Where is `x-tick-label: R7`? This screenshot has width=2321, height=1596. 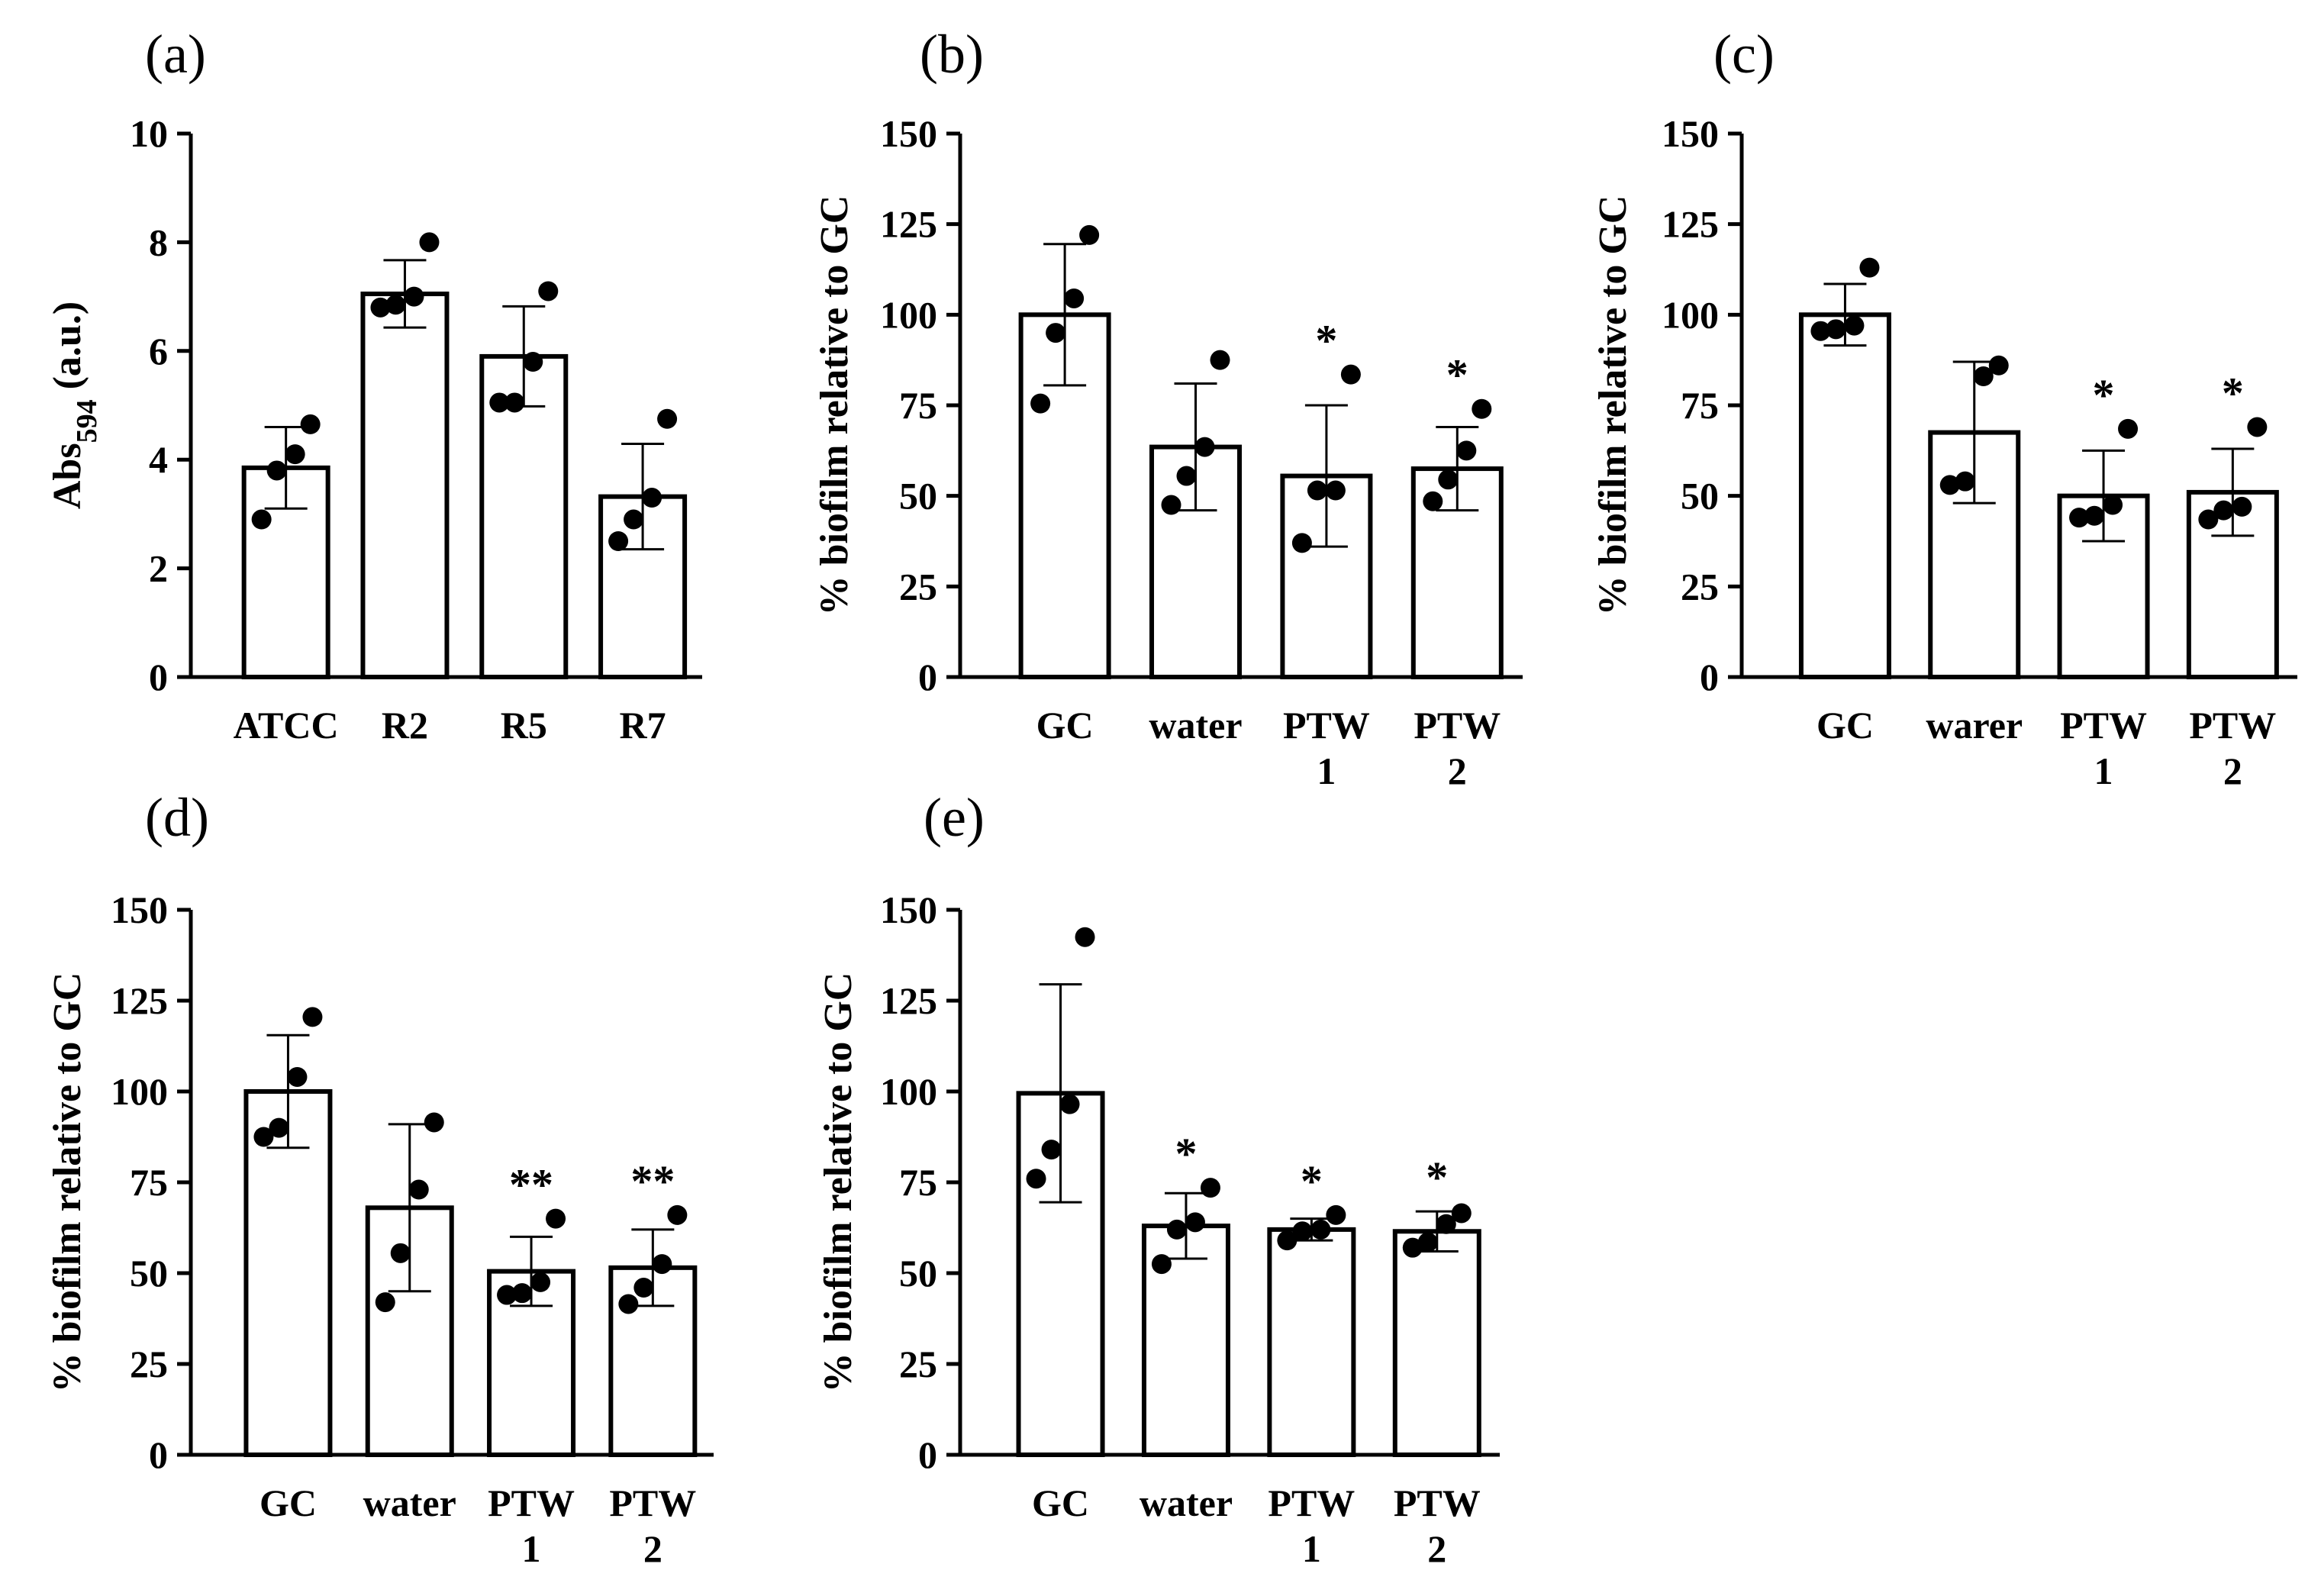 x-tick-label: R7 is located at coordinates (643, 725).